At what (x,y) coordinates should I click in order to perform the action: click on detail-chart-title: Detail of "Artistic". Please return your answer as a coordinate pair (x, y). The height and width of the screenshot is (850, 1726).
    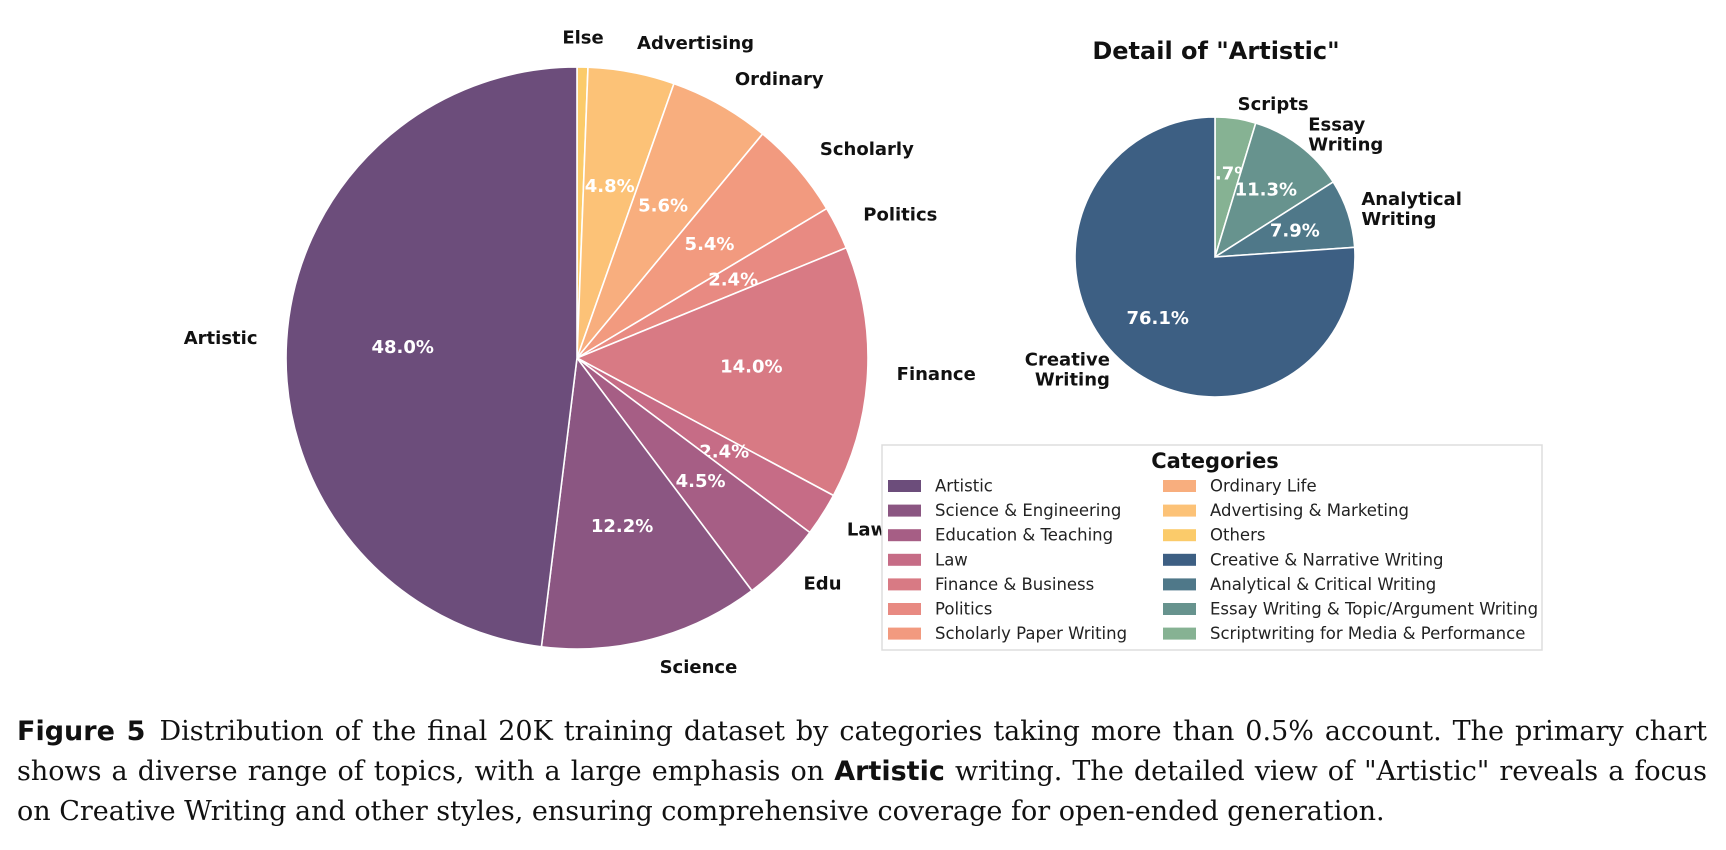
    Looking at the image, I should click on (1215, 51).